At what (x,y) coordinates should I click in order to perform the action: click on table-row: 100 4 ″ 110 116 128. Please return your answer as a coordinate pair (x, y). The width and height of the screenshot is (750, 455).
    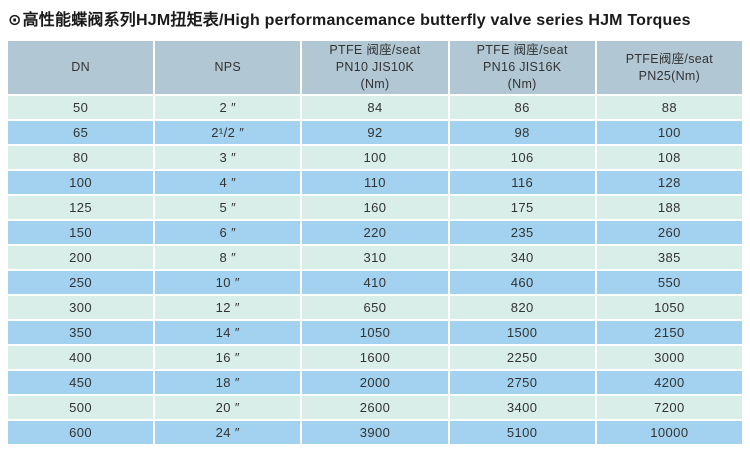
    Looking at the image, I should click on (375, 182).